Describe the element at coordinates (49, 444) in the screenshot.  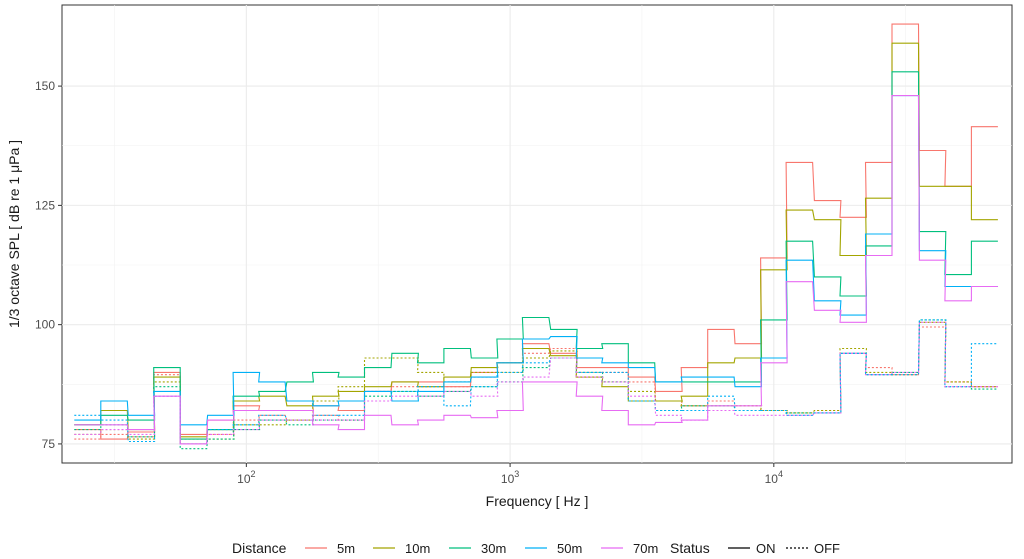
I see `y-tick-label: 75` at that location.